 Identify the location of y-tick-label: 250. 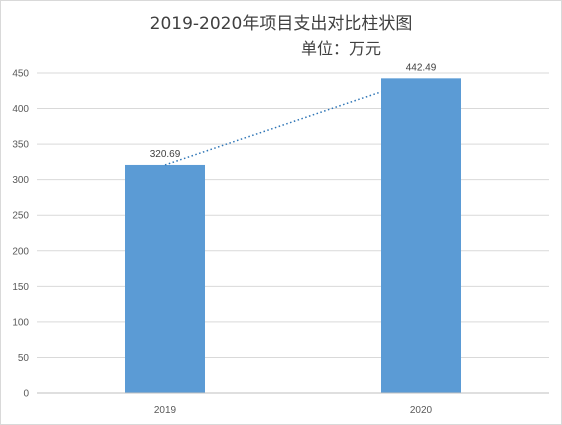
(20, 216).